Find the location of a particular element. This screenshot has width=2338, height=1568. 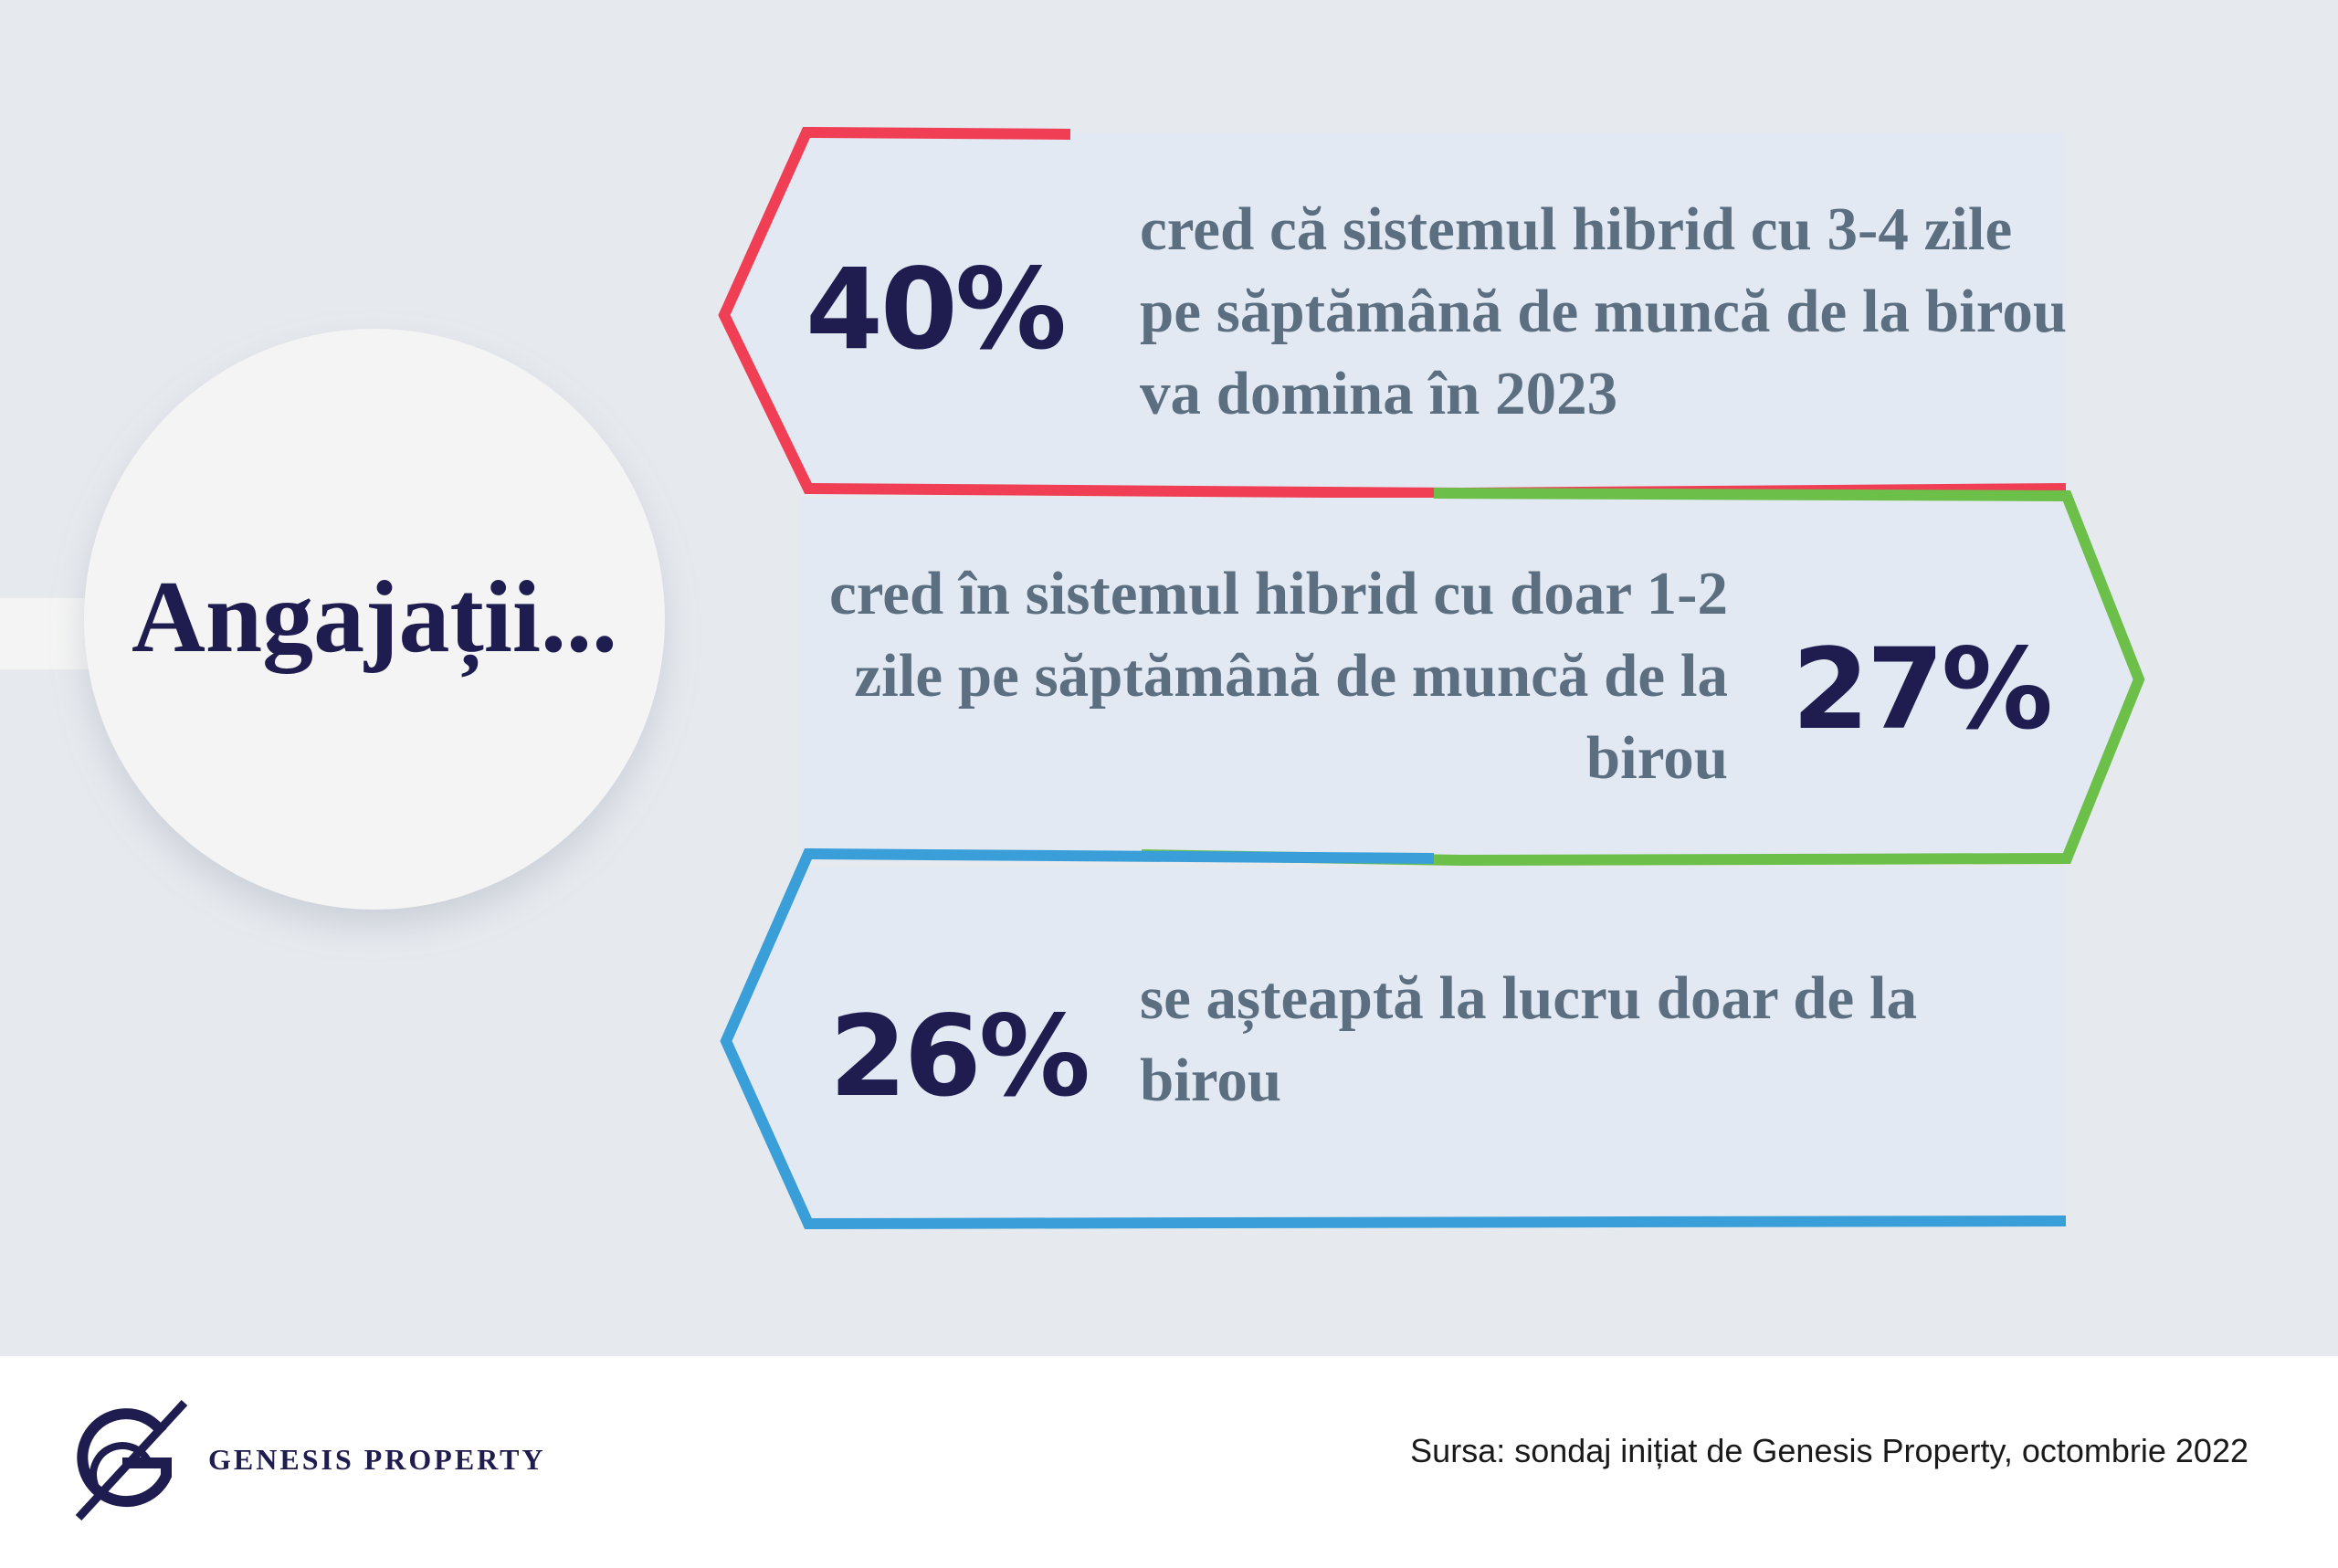

panel-3-border is located at coordinates (1393, 1038).